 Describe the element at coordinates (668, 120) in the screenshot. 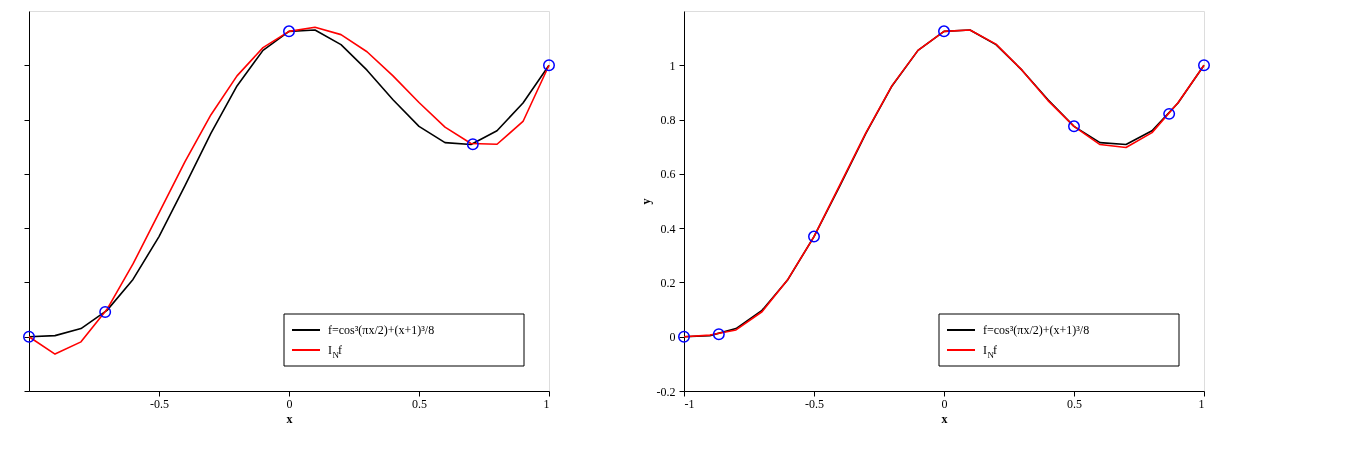

I see `y-tick-label: 0.8` at that location.